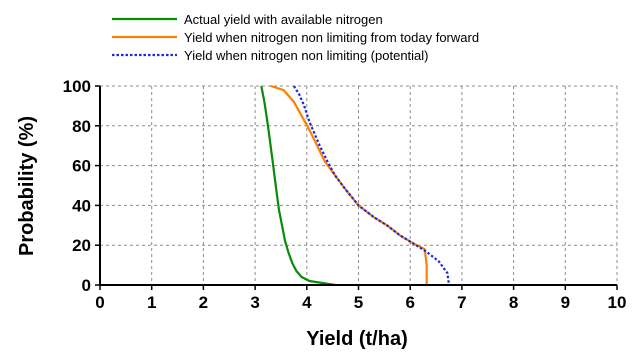 The height and width of the screenshot is (352, 635). What do you see at coordinates (77, 86) in the screenshot?
I see `y-tick-label: 100` at bounding box center [77, 86].